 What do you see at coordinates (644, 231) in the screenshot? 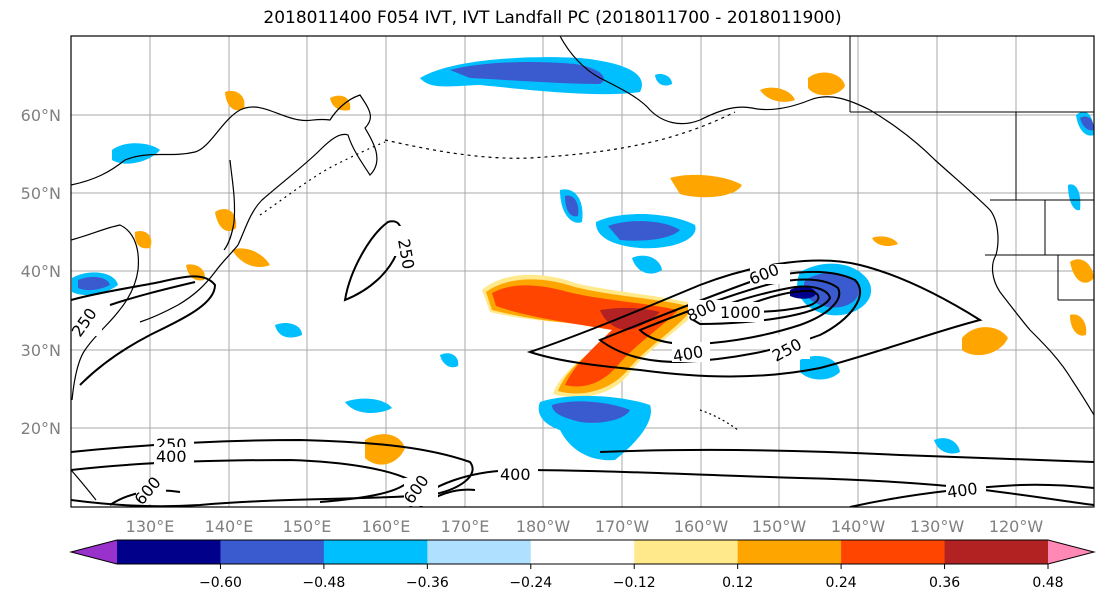
I see `negative-anomaly-mid-core` at bounding box center [644, 231].